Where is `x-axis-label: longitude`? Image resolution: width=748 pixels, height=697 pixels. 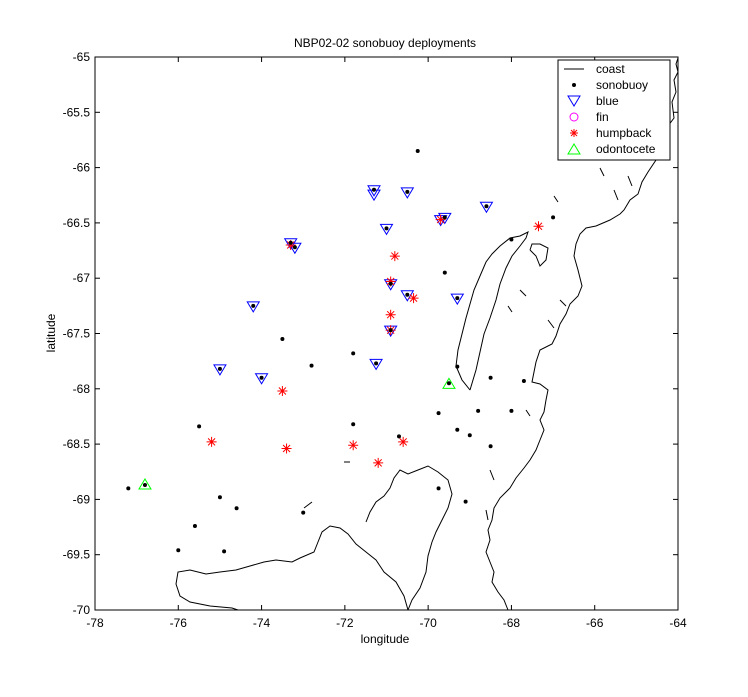 x-axis-label: longitude is located at coordinates (385, 639).